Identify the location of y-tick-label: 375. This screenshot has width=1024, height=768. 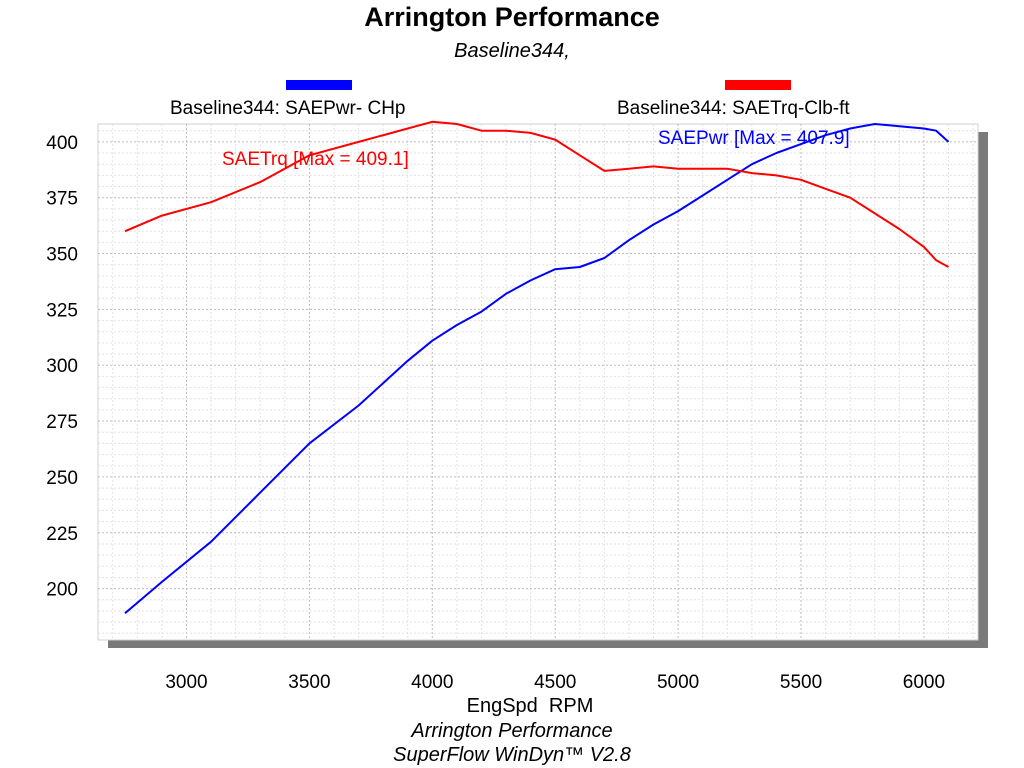
(62, 199).